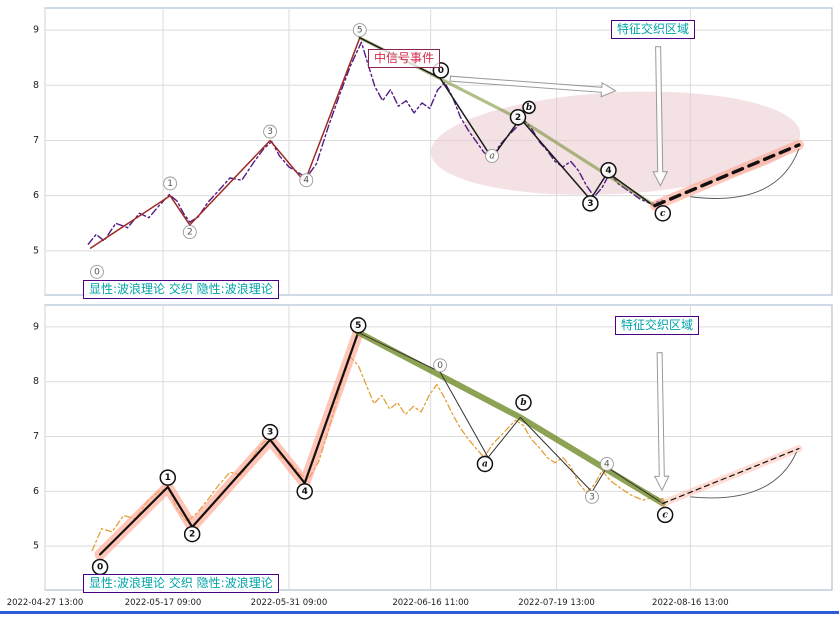  Describe the element at coordinates (404, 58) in the screenshot. I see `signal-event-label: 中信号事件` at that location.